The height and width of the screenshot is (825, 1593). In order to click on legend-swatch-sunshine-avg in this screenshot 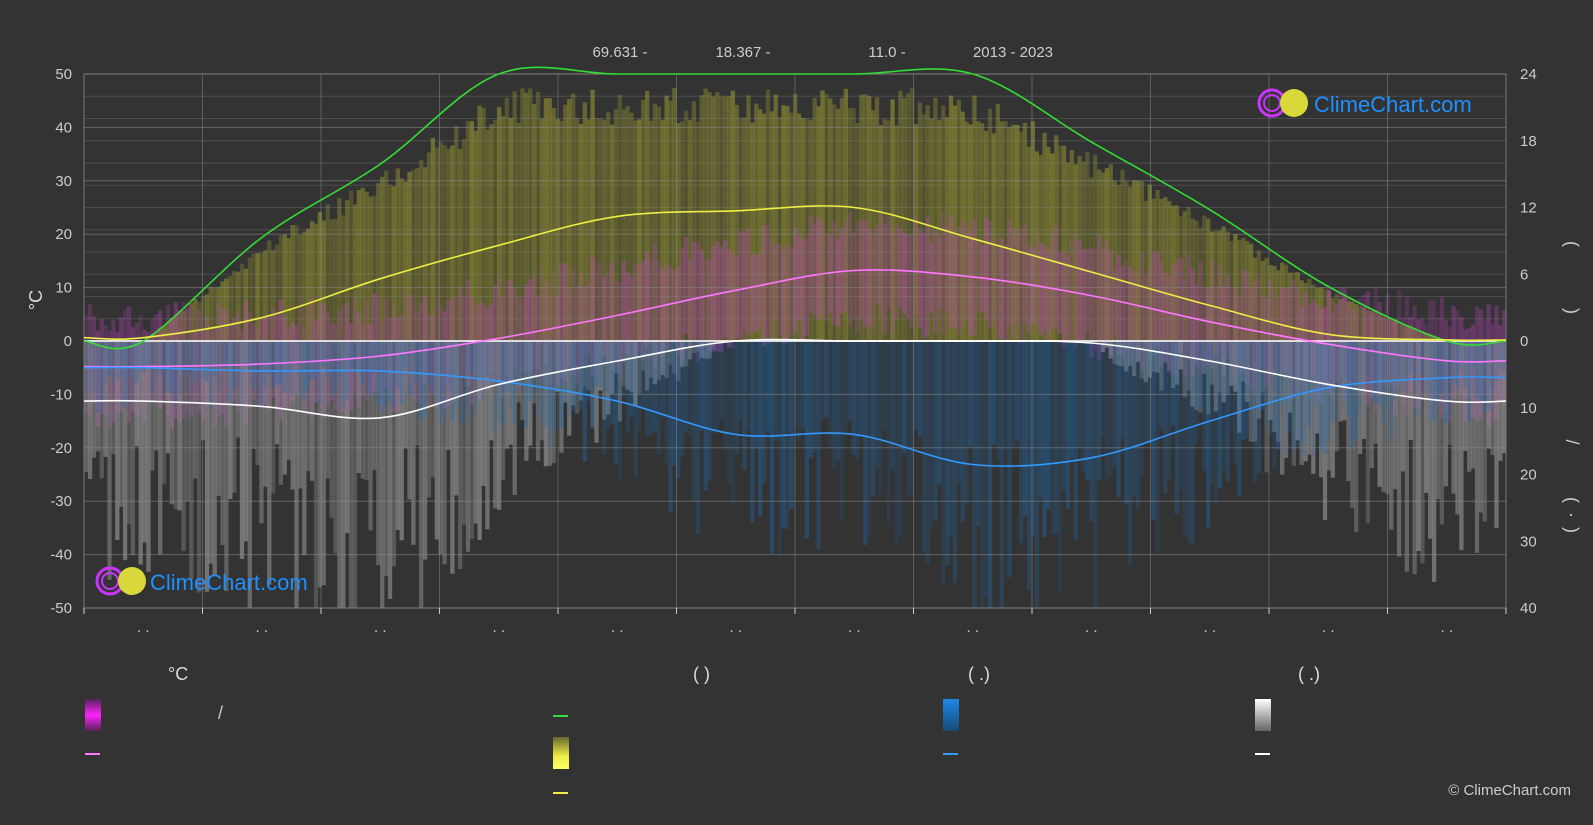, I will do `click(560, 793)`.